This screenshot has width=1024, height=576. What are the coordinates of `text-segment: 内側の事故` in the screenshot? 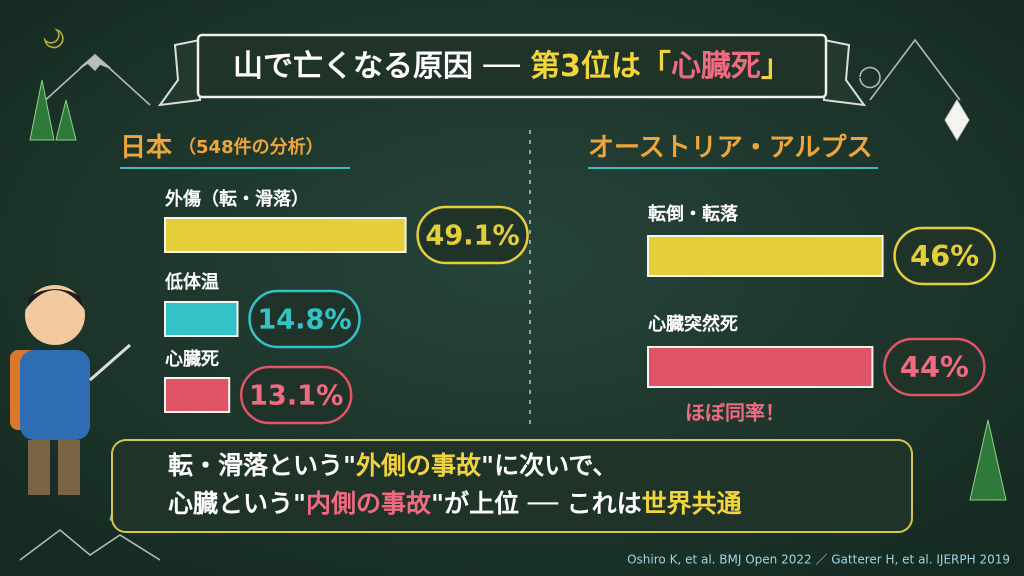 It's located at (369, 503).